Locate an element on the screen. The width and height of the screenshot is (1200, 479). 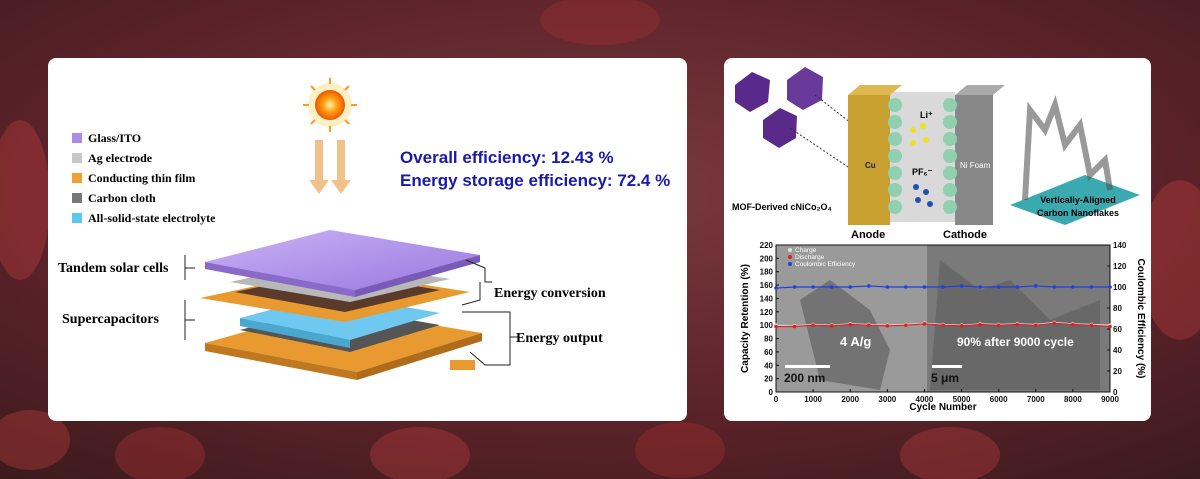
y2-tick-label: 20 is located at coordinates (1117, 371).